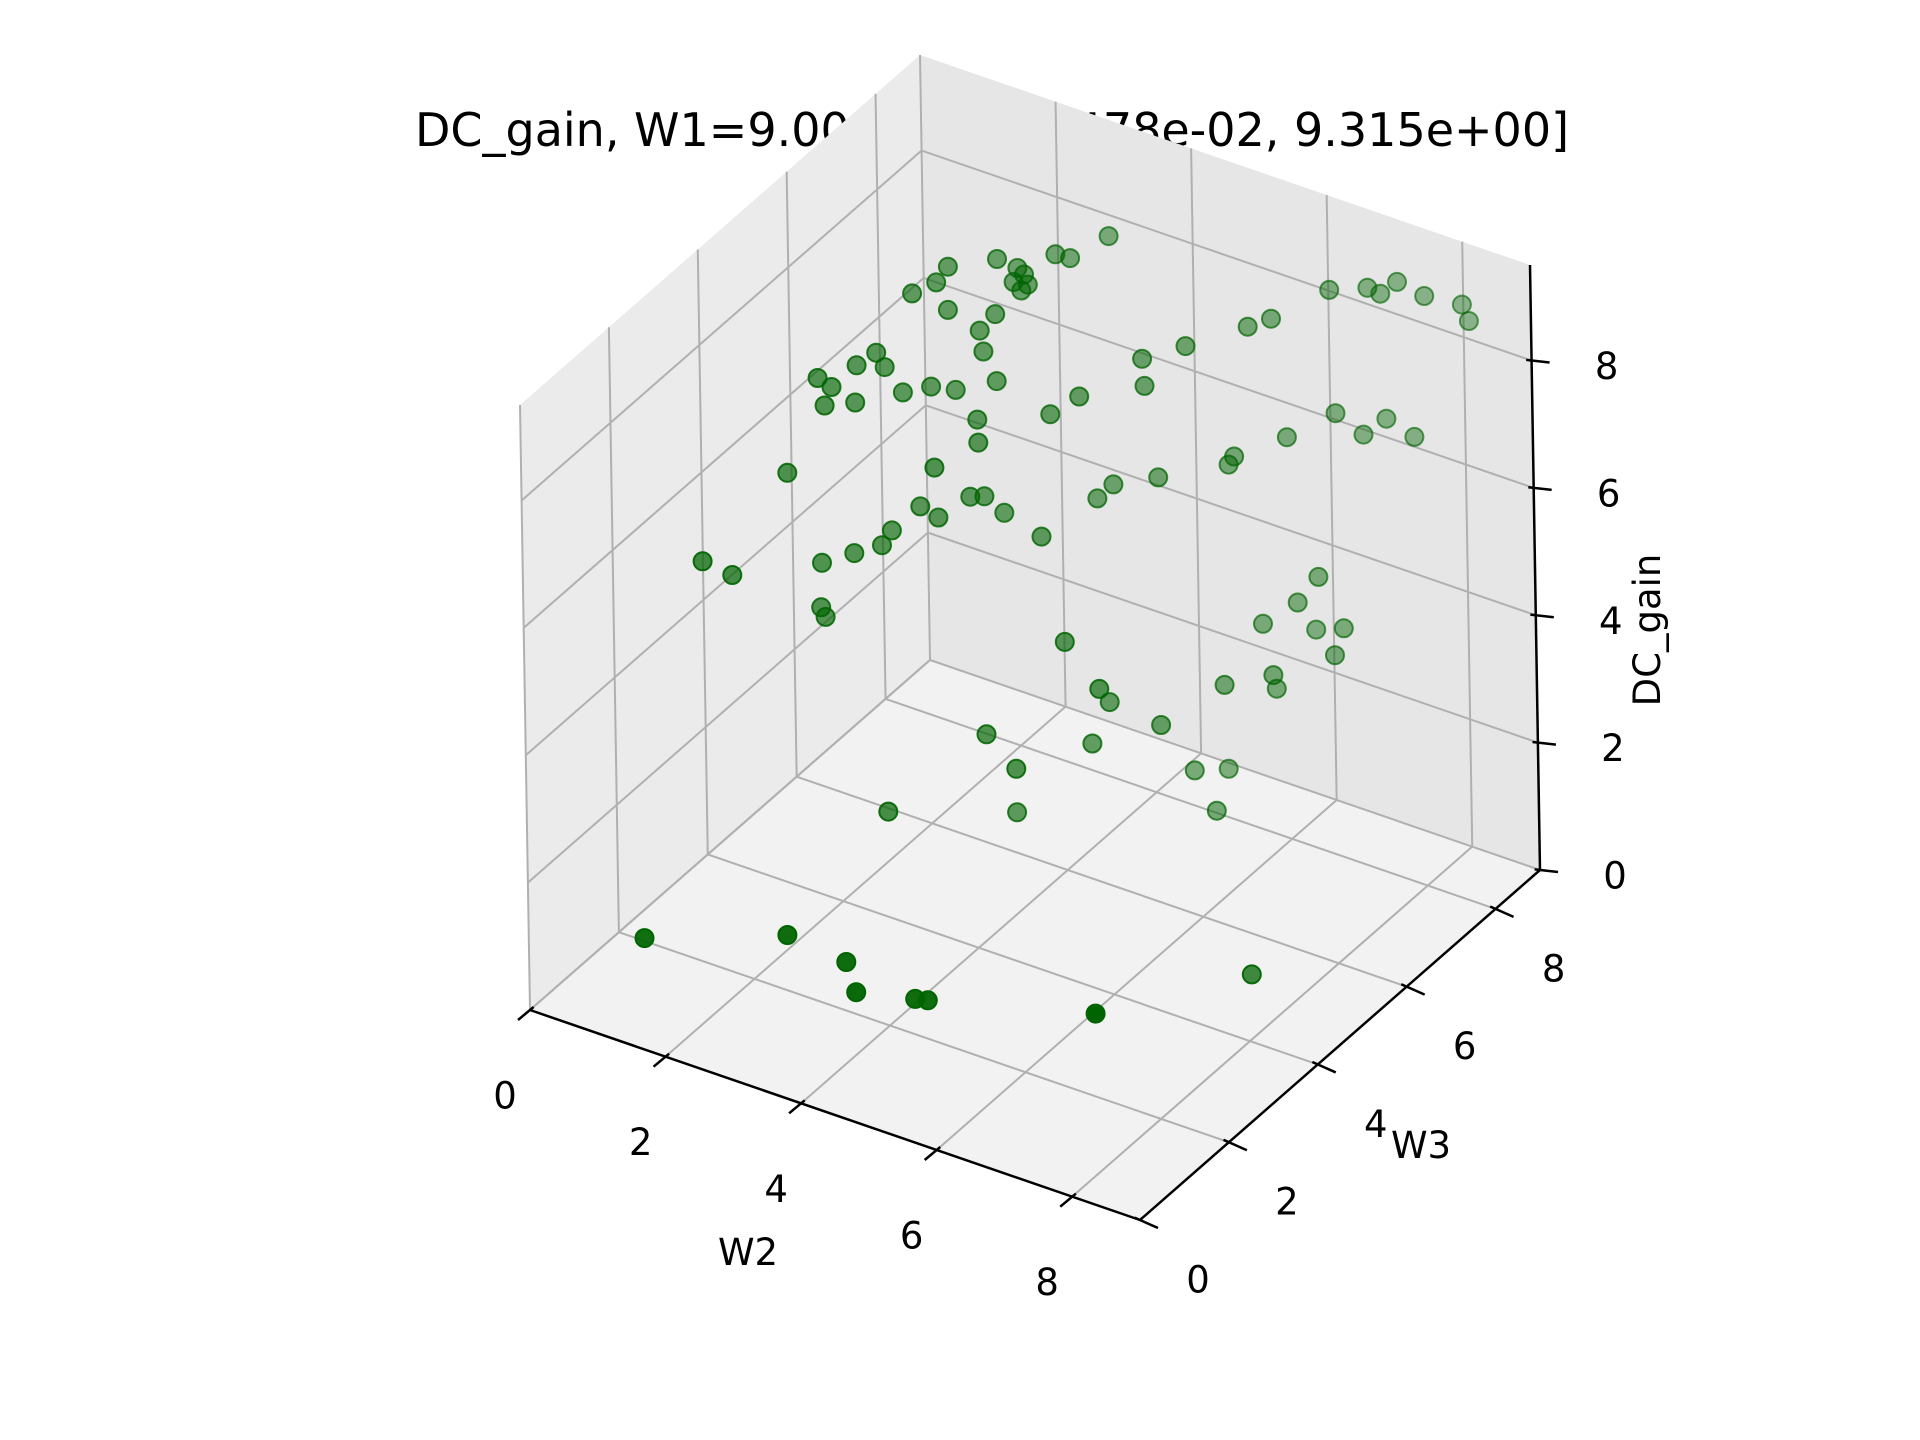 Image resolution: width=1920 pixels, height=1440 pixels. What do you see at coordinates (1607, 366) in the screenshot?
I see `z-tick-label: 8` at bounding box center [1607, 366].